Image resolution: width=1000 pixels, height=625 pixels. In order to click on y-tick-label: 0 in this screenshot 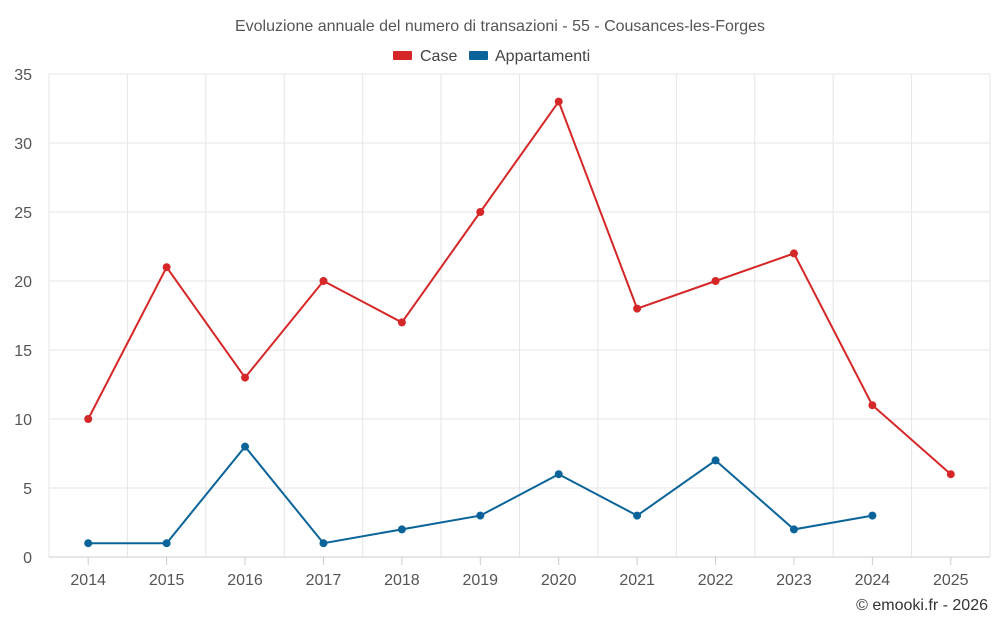, I will do `click(27, 558)`.